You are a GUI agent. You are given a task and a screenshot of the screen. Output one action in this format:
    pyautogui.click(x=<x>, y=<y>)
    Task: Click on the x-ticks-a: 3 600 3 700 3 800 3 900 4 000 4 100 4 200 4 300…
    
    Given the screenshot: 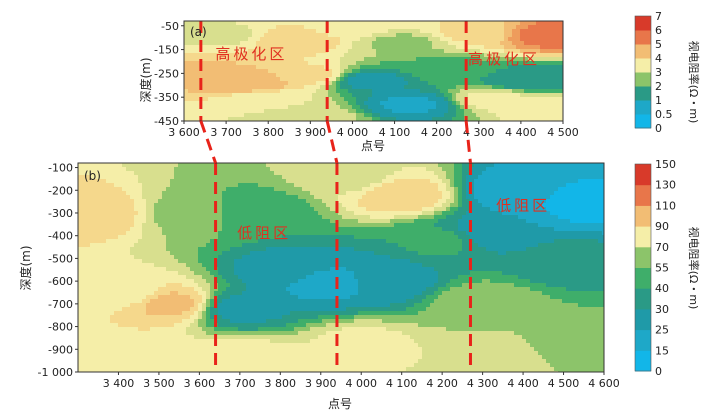 What is the action you would take?
    pyautogui.click(x=373, y=130)
    